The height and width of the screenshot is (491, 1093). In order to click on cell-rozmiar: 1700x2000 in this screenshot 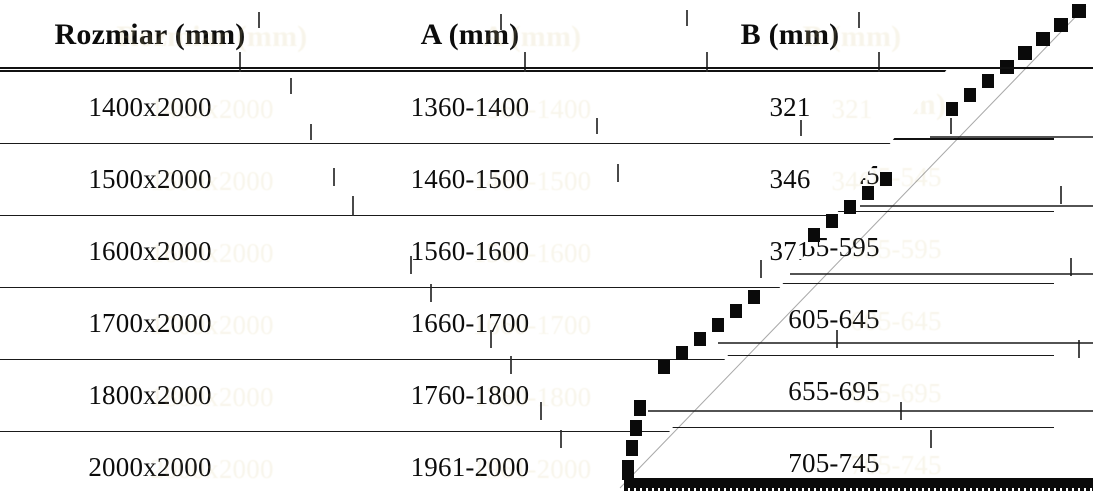, I will do `click(150, 323)`.